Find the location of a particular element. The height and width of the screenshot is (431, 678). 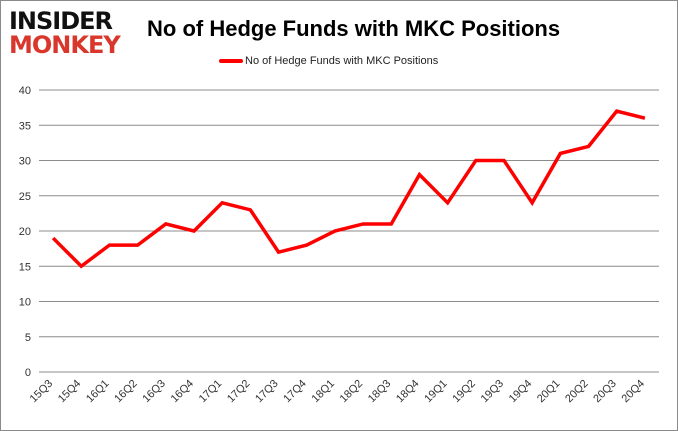

x-tick-label: 20Q2 is located at coordinates (577, 392).